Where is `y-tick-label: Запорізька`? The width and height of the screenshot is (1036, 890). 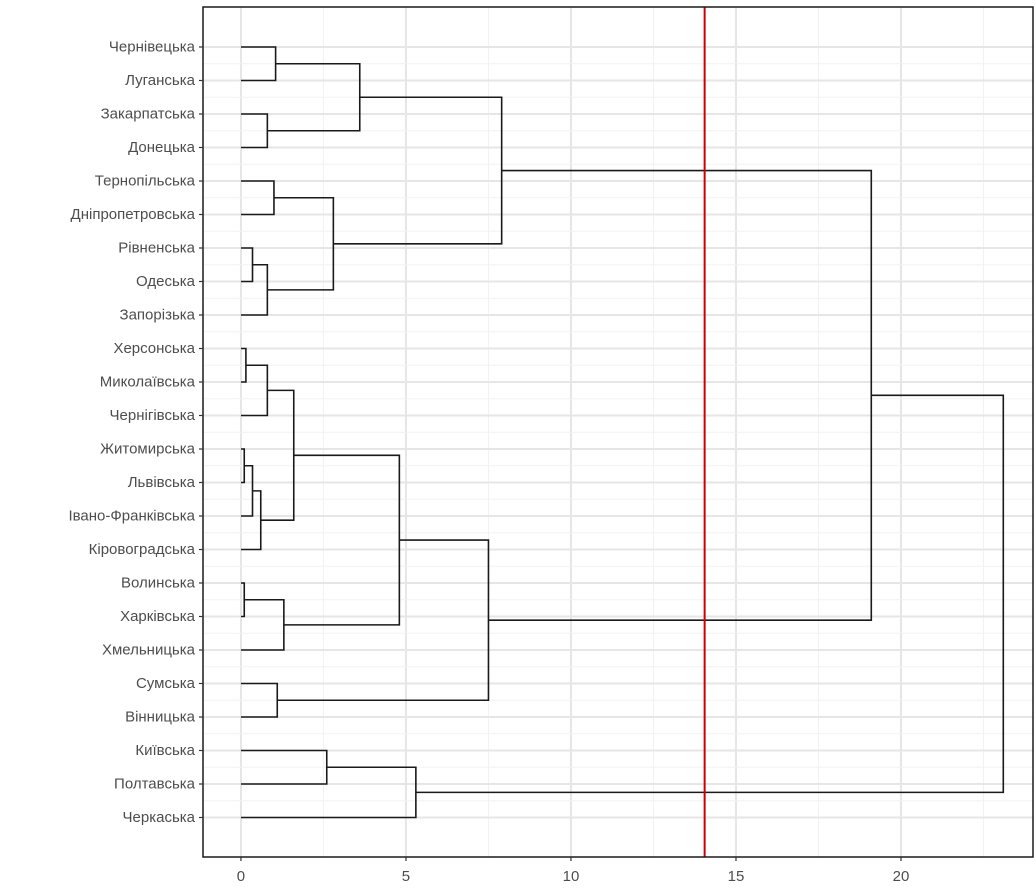
y-tick-label: Запорізька is located at coordinates (158, 315).